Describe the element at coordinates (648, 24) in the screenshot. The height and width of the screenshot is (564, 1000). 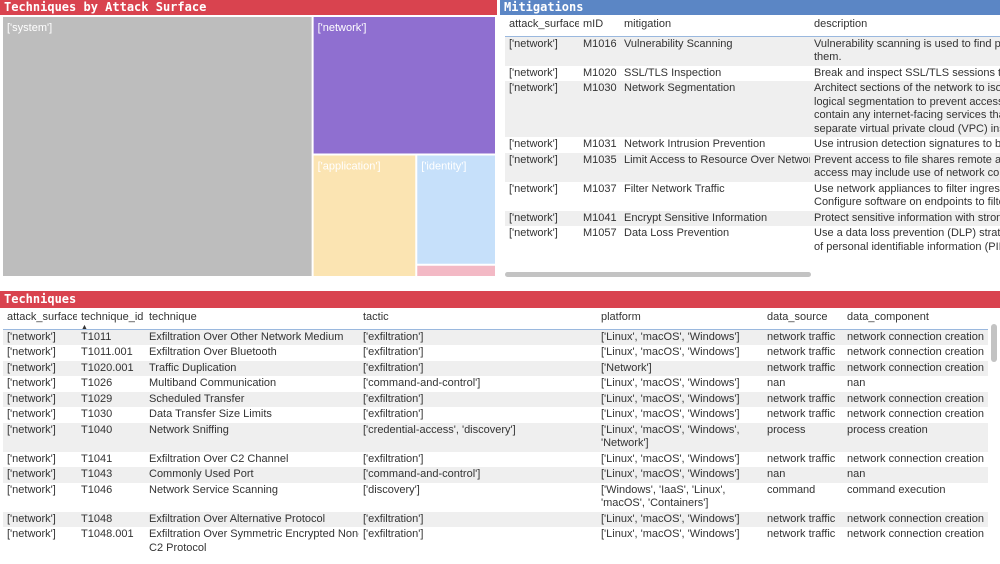
I see `column-header: mitigation` at that location.